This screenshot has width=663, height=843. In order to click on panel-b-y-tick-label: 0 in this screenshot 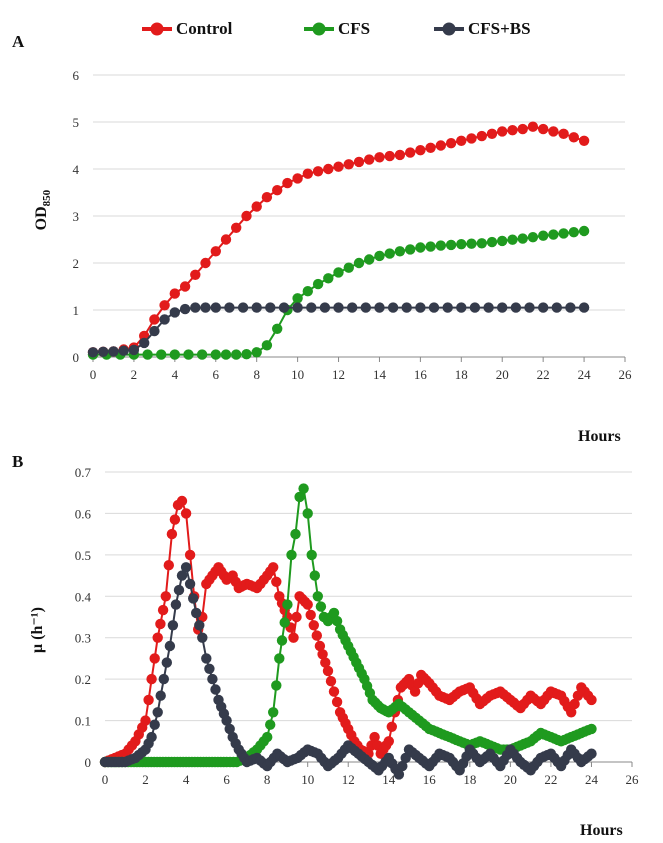, I will do `click(88, 762)`.